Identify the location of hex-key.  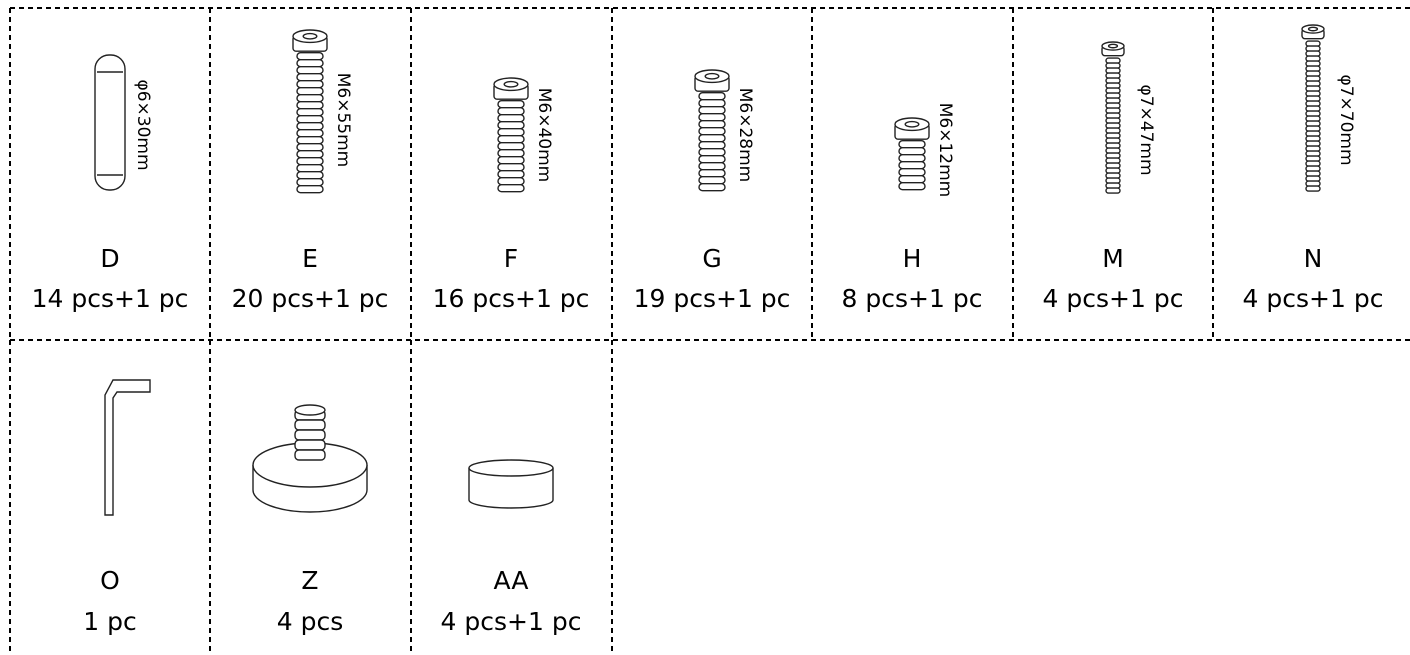
(127, 447).